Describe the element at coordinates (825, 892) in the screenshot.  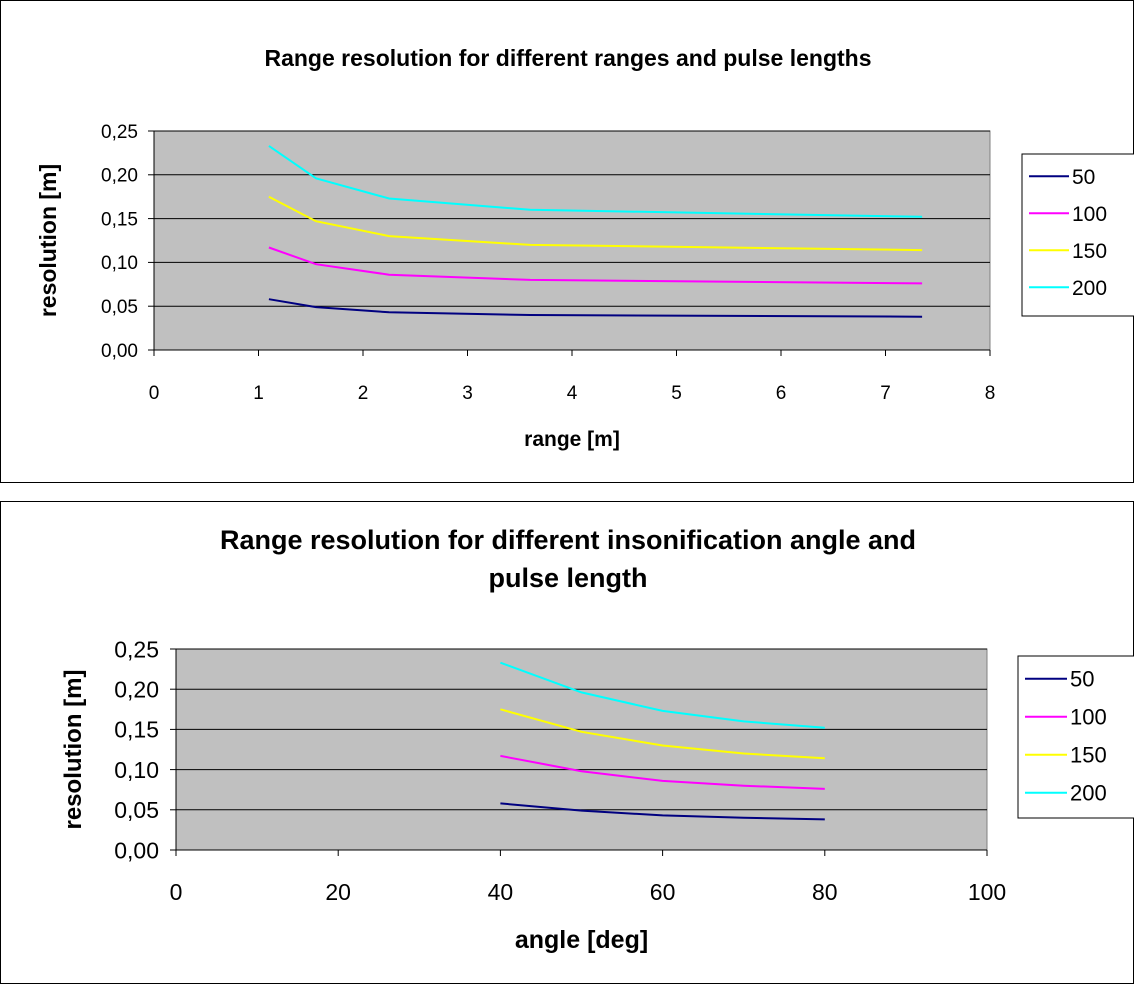
I see `x-tick-label: 80` at that location.